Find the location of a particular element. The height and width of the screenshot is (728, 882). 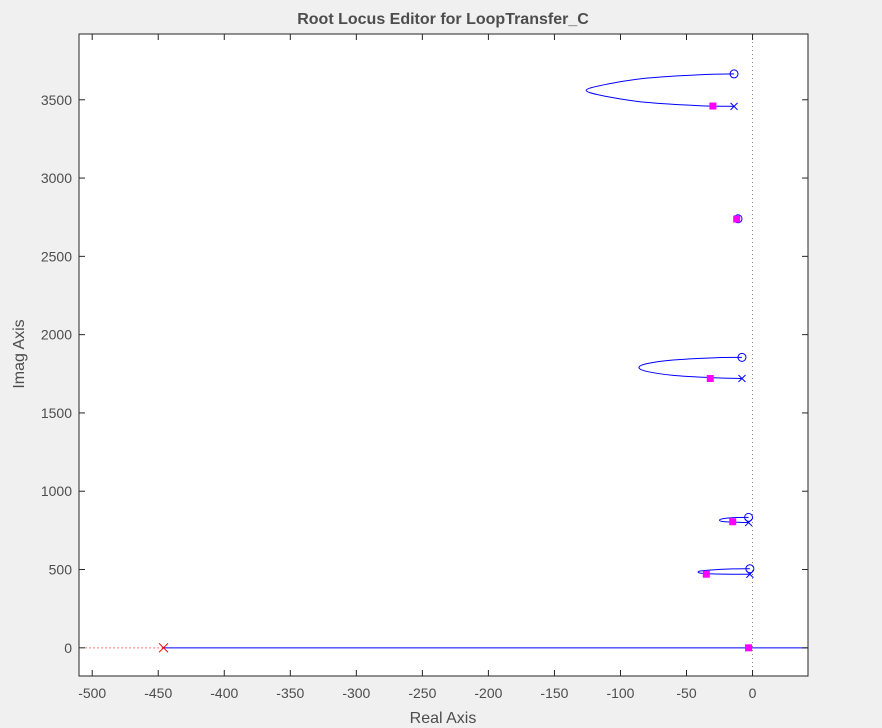

x-tick-label: -450 is located at coordinates (158, 693).